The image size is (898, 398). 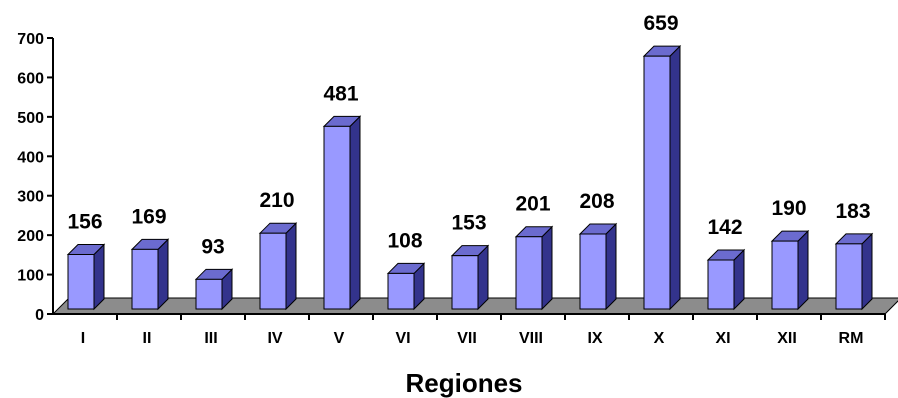 What do you see at coordinates (468, 223) in the screenshot?
I see `data-label-VII: 153` at bounding box center [468, 223].